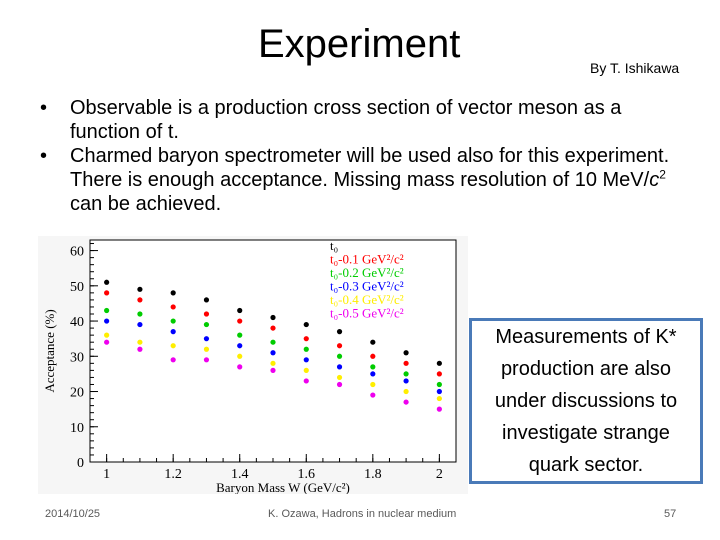 This screenshot has width=720, height=540. I want to click on footer-date: 2014/10/25, so click(73, 514).